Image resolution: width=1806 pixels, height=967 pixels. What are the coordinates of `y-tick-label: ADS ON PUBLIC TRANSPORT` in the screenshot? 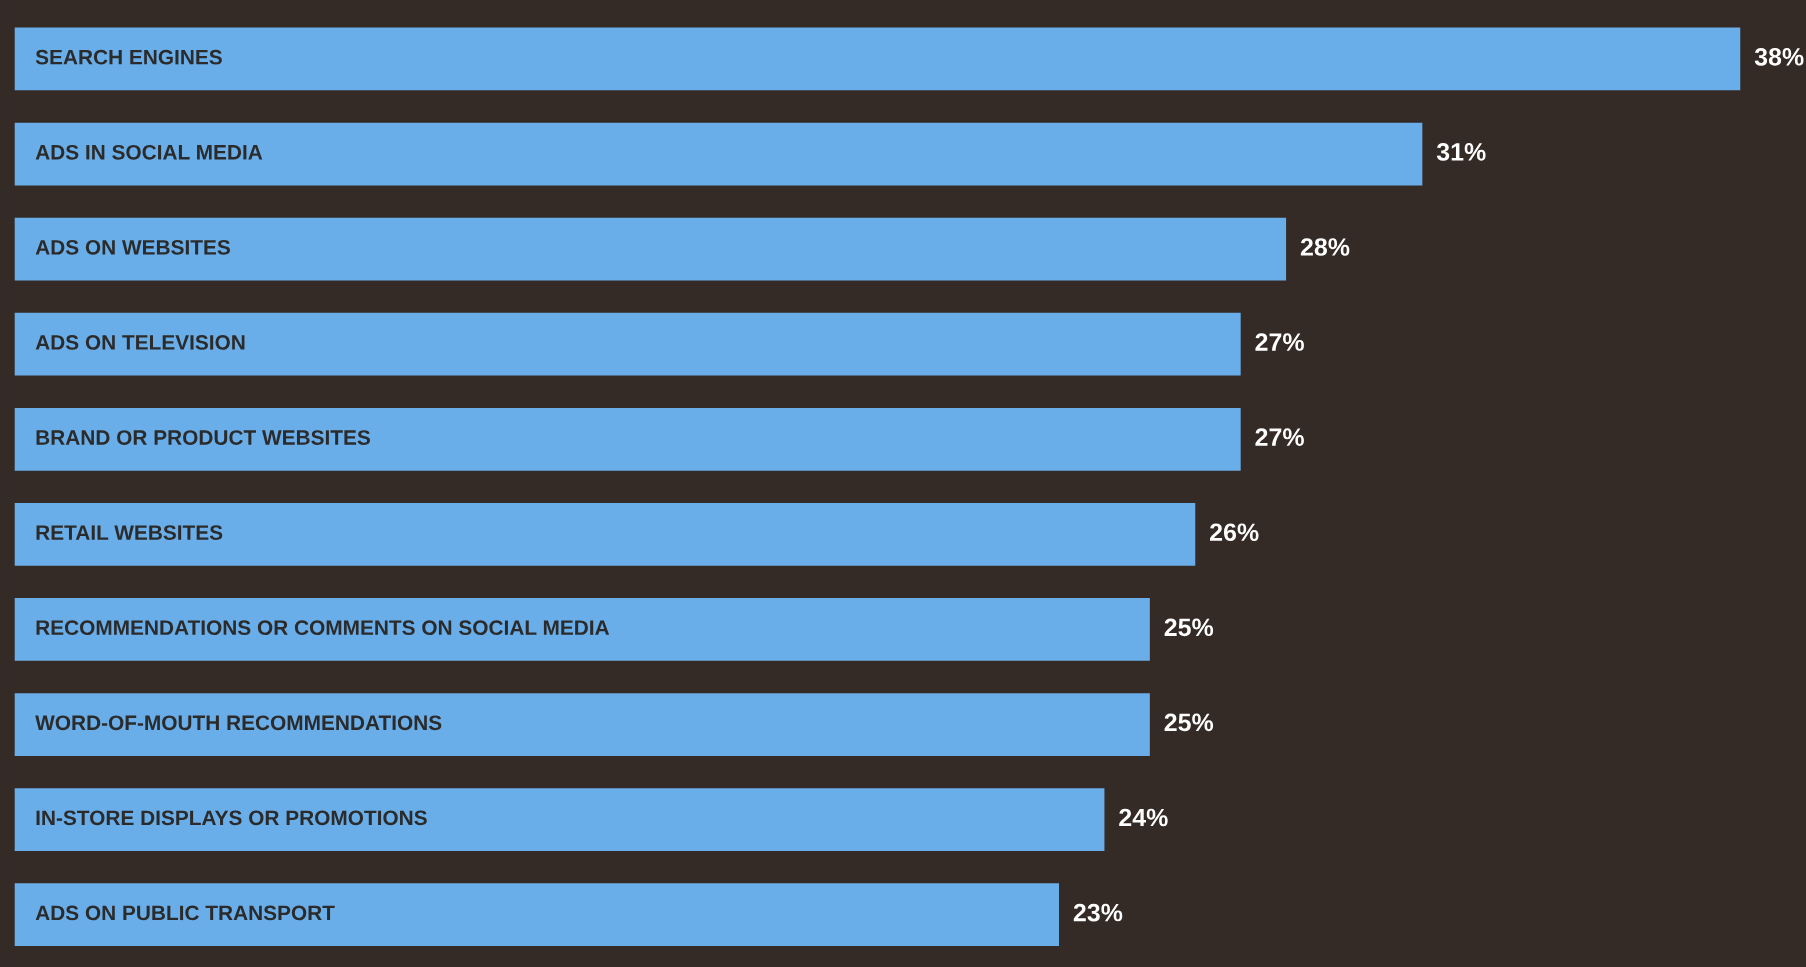 It's located at (185, 913).